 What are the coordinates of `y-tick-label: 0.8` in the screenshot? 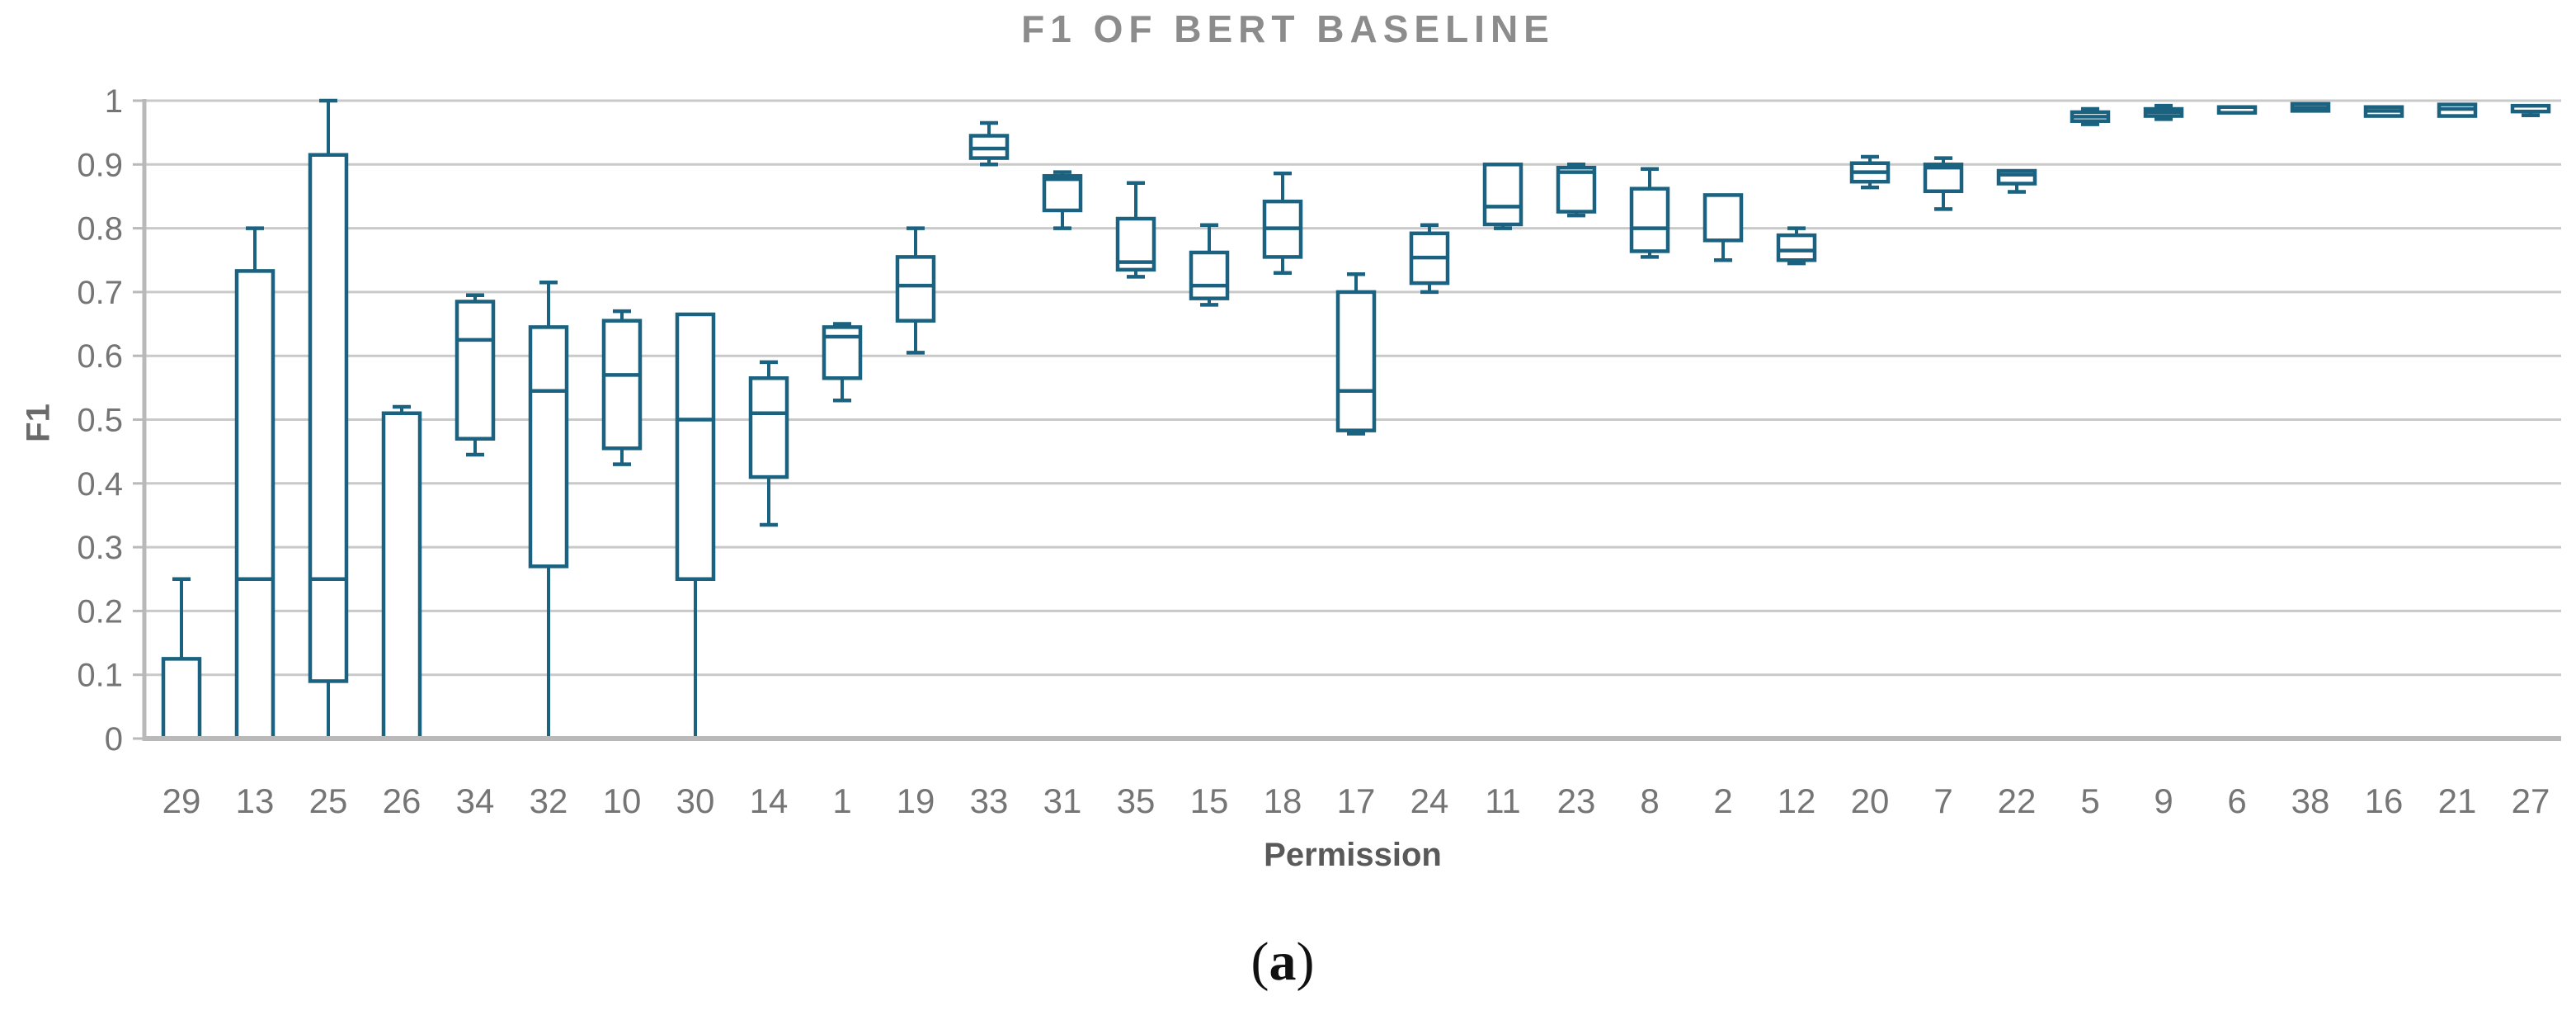 It's located at (100, 229).